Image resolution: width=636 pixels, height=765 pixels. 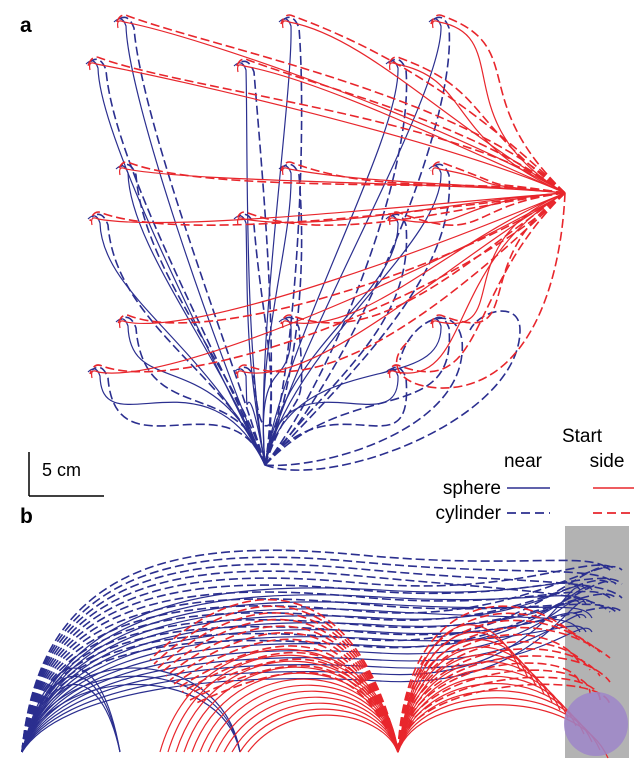 What do you see at coordinates (472, 488) in the screenshot?
I see `legend-row-sphere: sphere` at bounding box center [472, 488].